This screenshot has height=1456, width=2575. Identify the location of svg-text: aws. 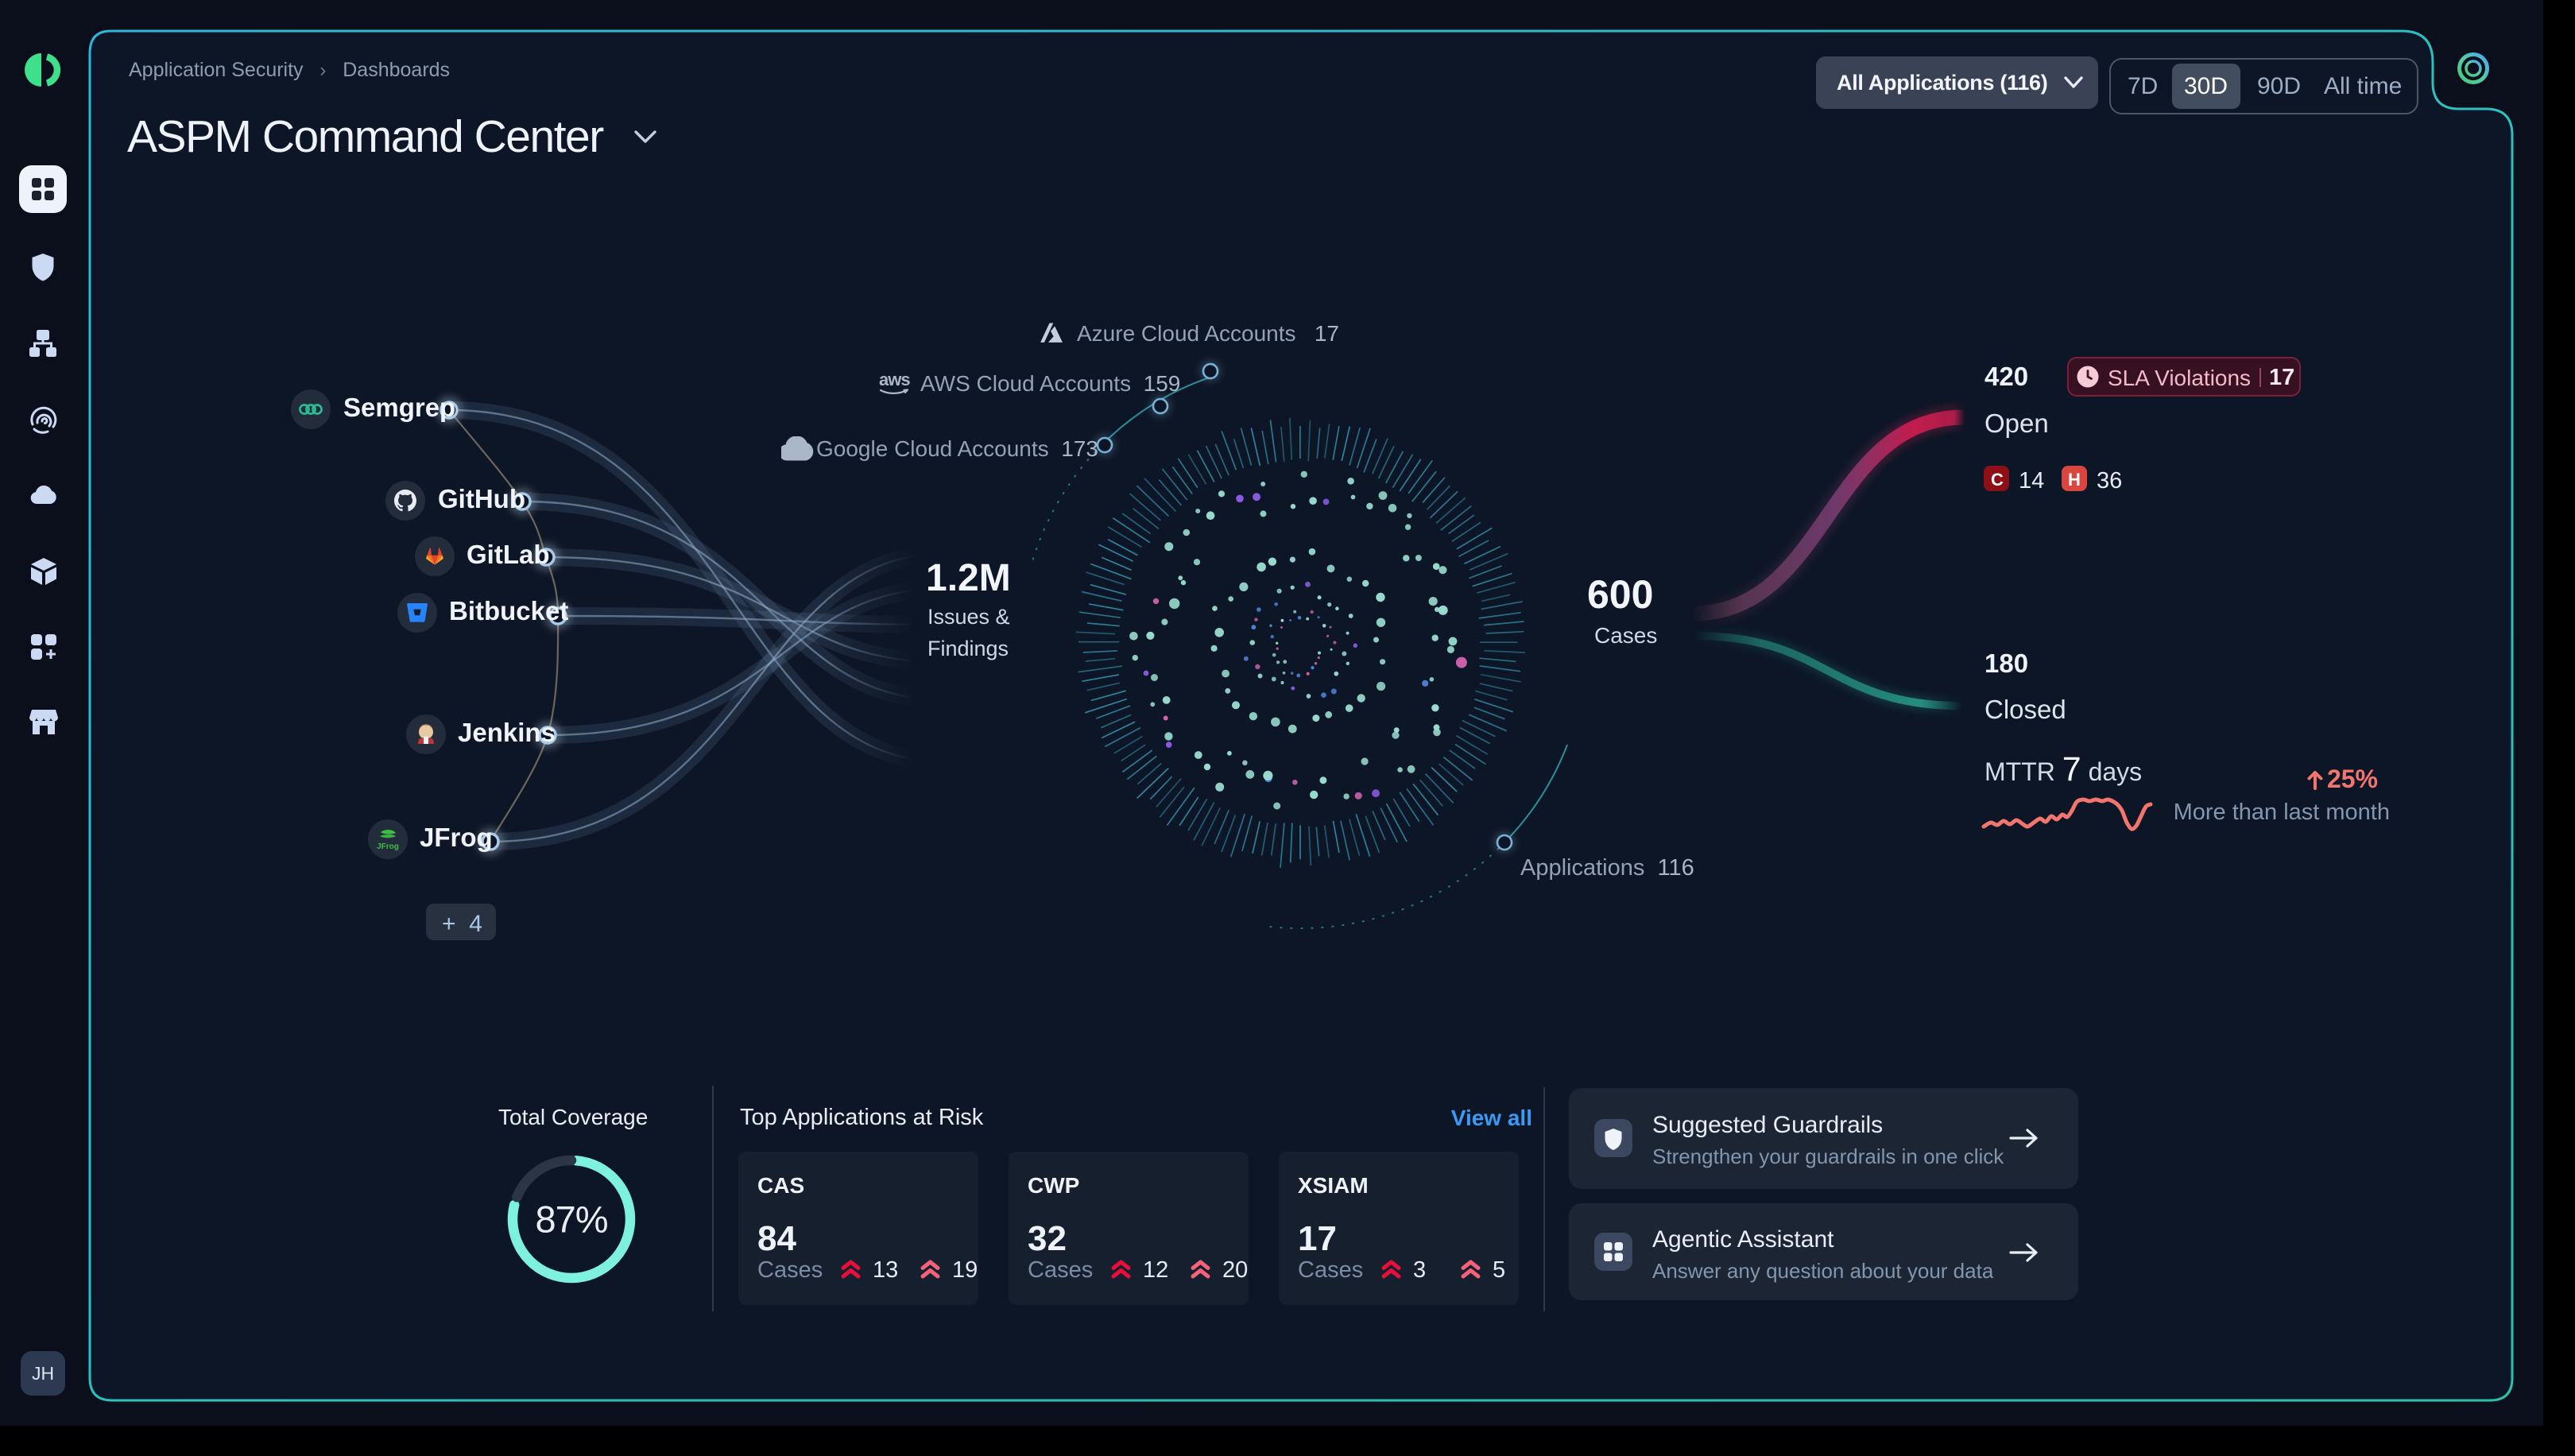
(894, 379).